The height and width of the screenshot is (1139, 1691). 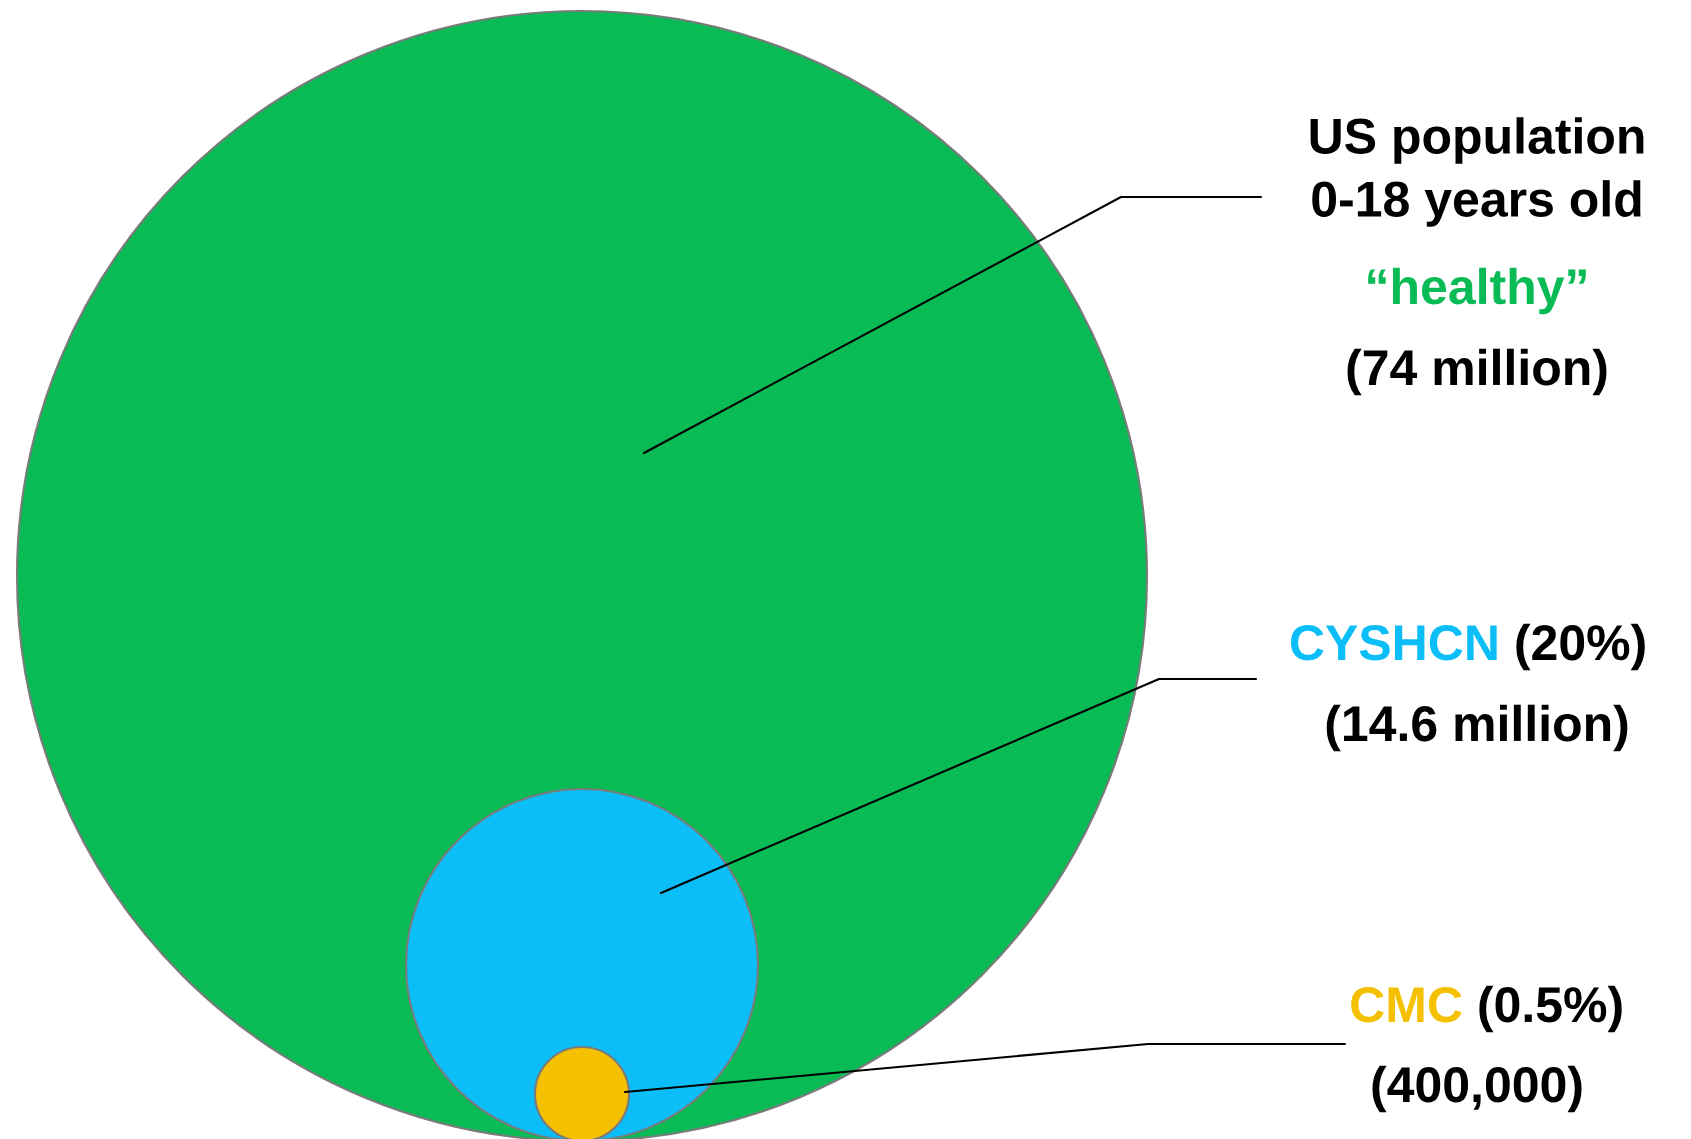 What do you see at coordinates (1477, 372) in the screenshot?
I see `data-label: (74 million)` at bounding box center [1477, 372].